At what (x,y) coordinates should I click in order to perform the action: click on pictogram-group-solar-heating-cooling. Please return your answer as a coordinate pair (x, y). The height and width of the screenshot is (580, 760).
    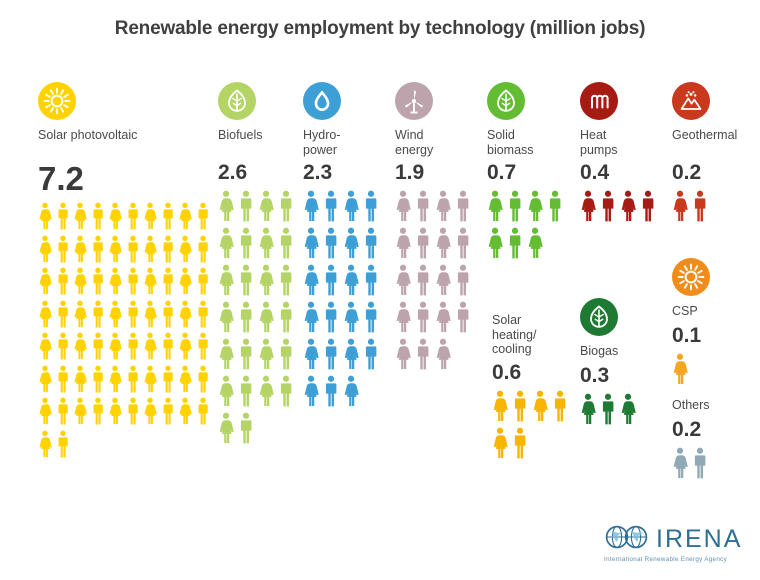
    Looking at the image, I should click on (533, 427).